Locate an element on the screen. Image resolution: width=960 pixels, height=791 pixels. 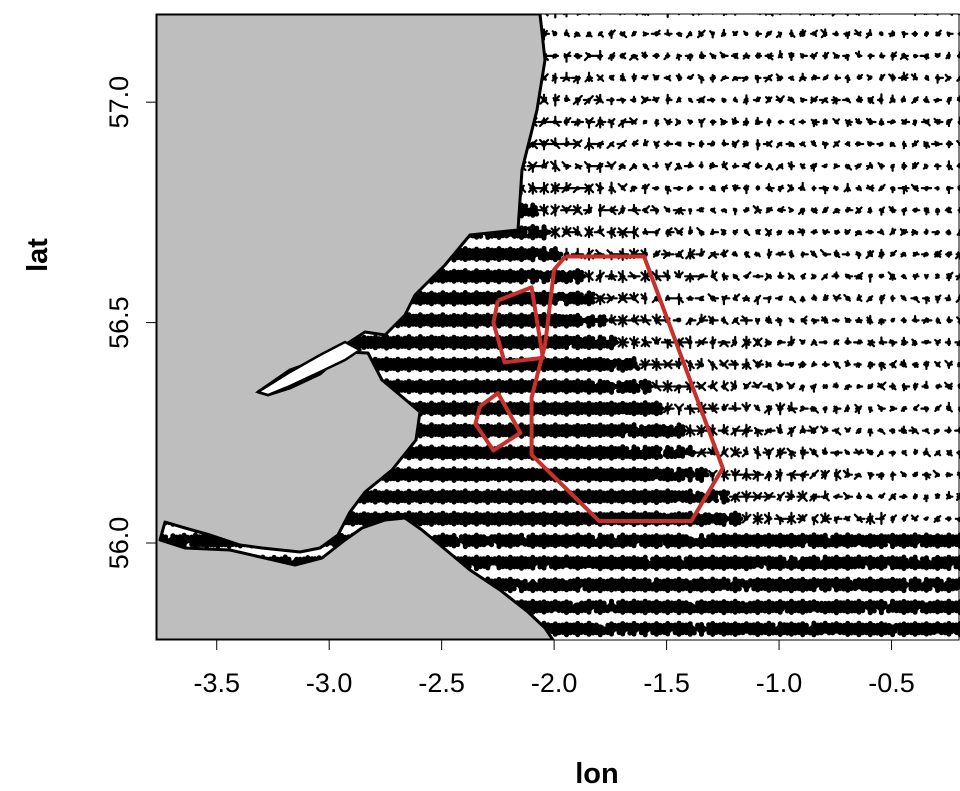
y-axis: 56.0 56.5 57.0 is located at coordinates (130, 322).